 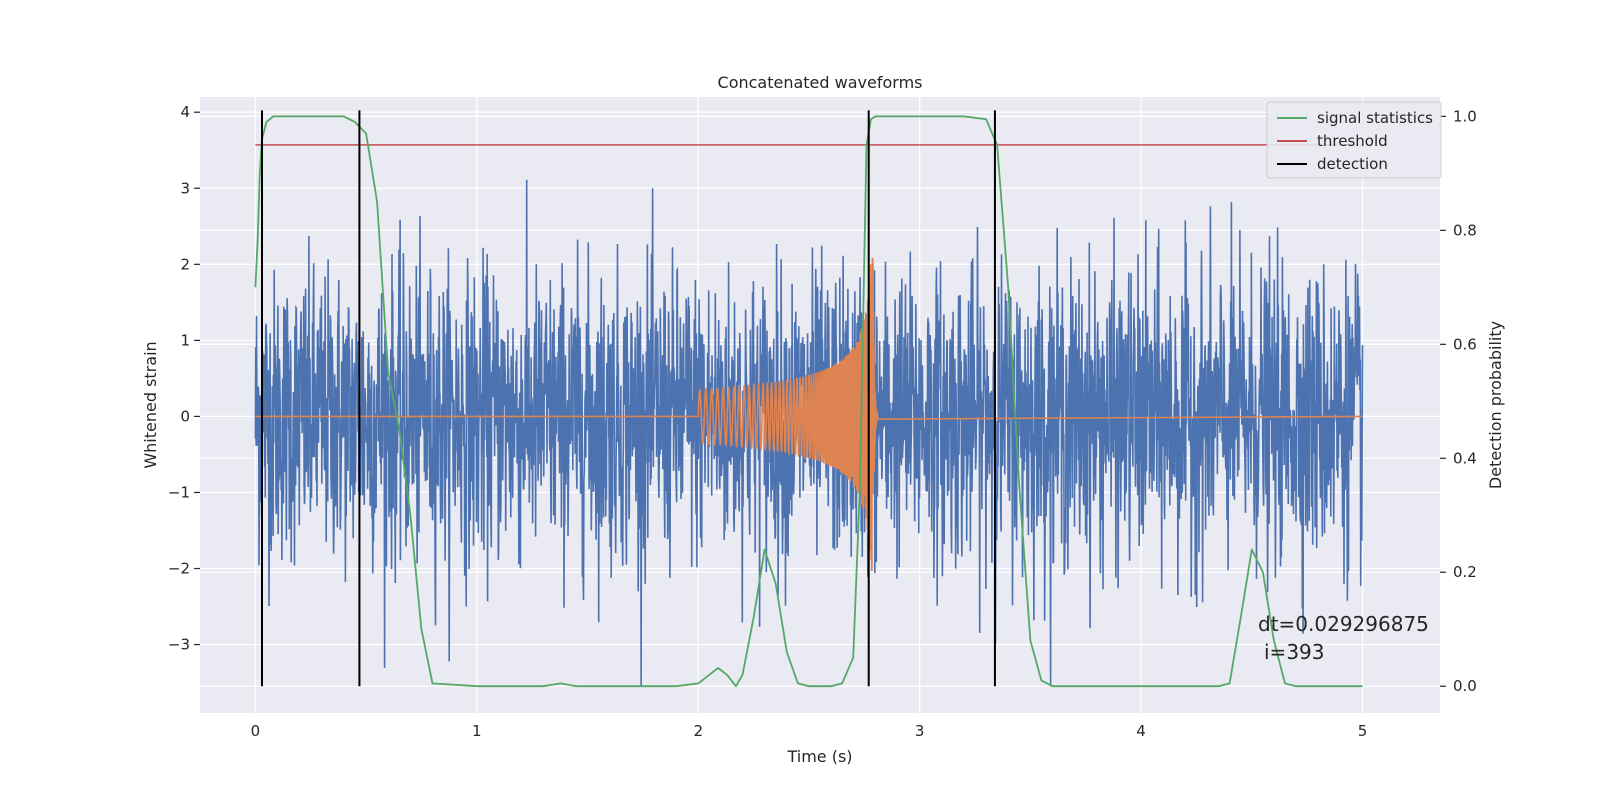 I want to click on y2-axis-label: Detection probability, so click(x=1495, y=405).